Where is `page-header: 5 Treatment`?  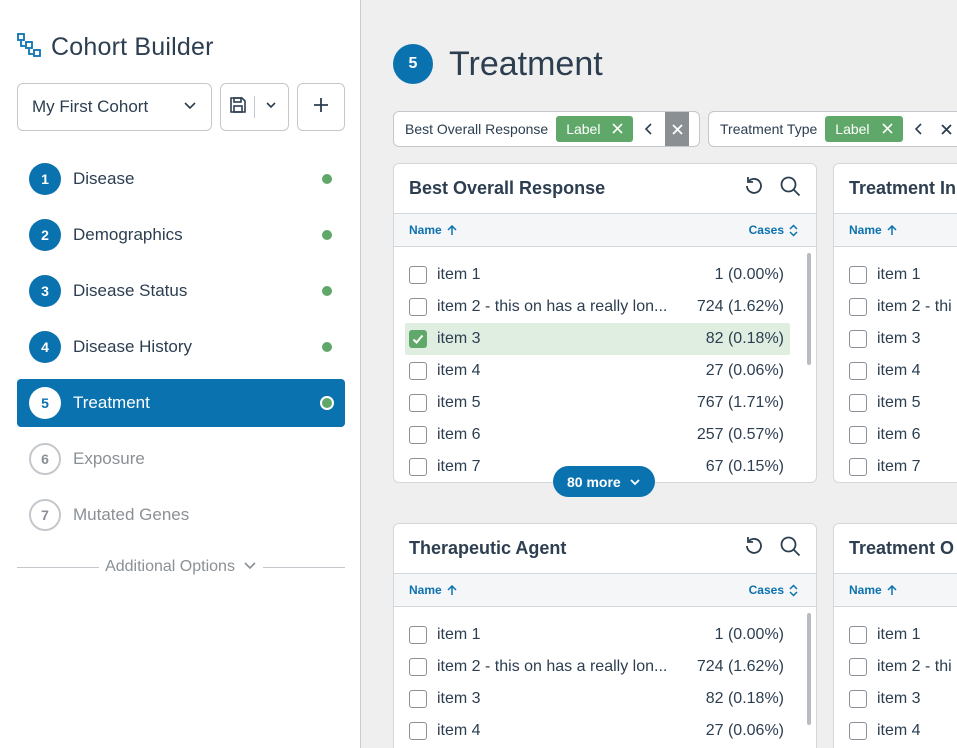 page-header: 5 Treatment is located at coordinates (498, 64).